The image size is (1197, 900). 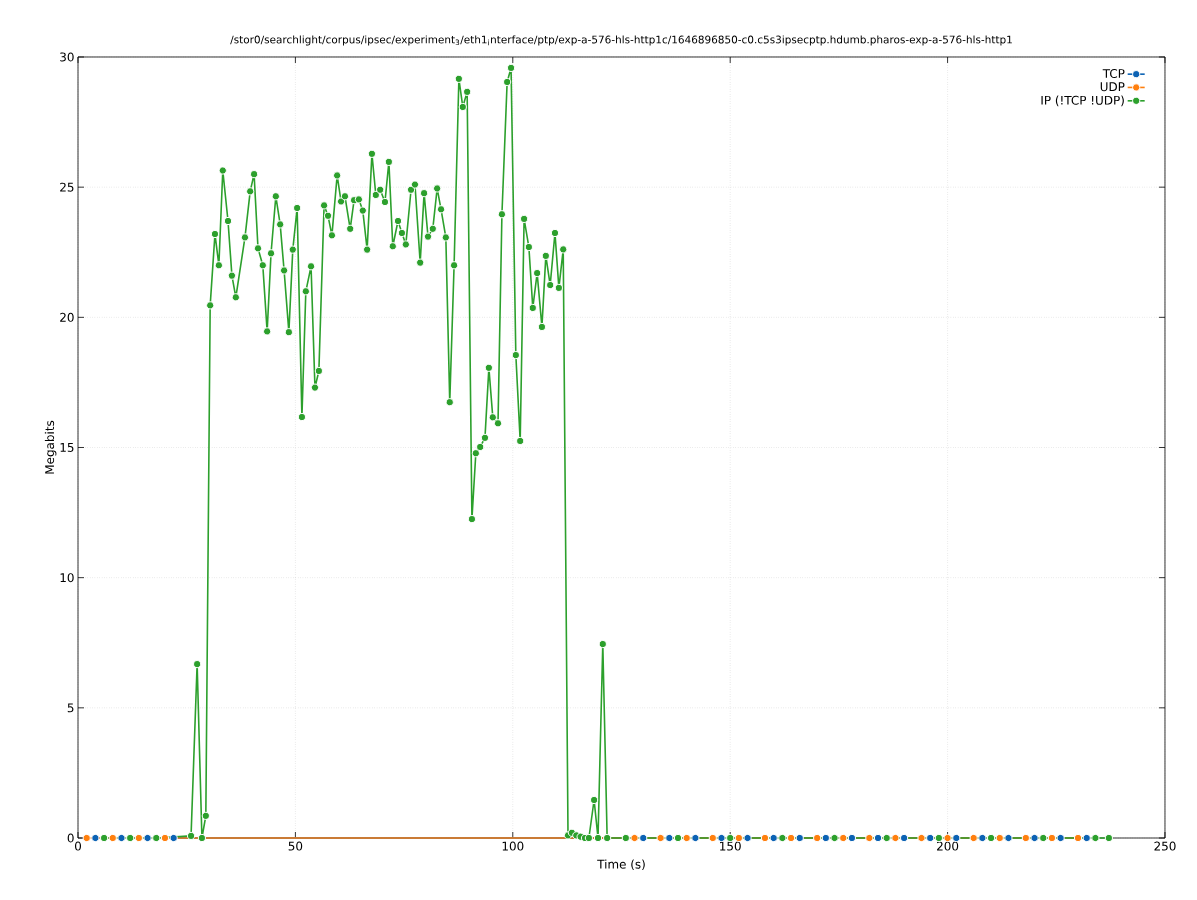 What do you see at coordinates (67, 578) in the screenshot?
I see `y-tick-label: 10` at bounding box center [67, 578].